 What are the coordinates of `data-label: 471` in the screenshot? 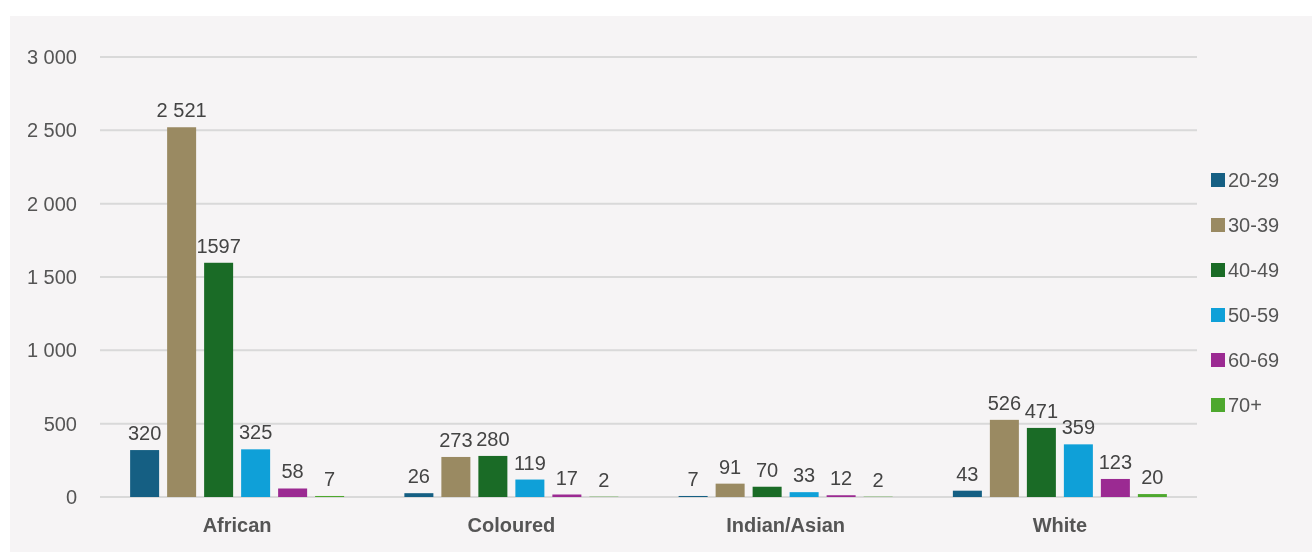 It's located at (1041, 410).